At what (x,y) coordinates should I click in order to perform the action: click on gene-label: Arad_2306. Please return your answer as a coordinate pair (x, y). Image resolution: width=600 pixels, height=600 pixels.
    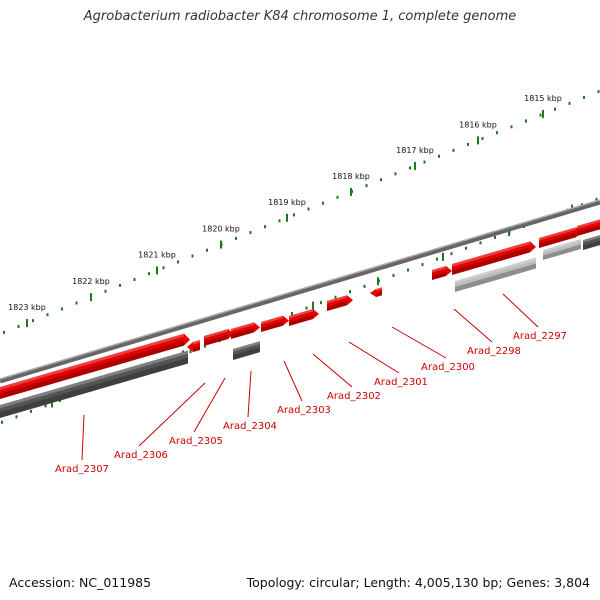
    Looking at the image, I should click on (141, 455).